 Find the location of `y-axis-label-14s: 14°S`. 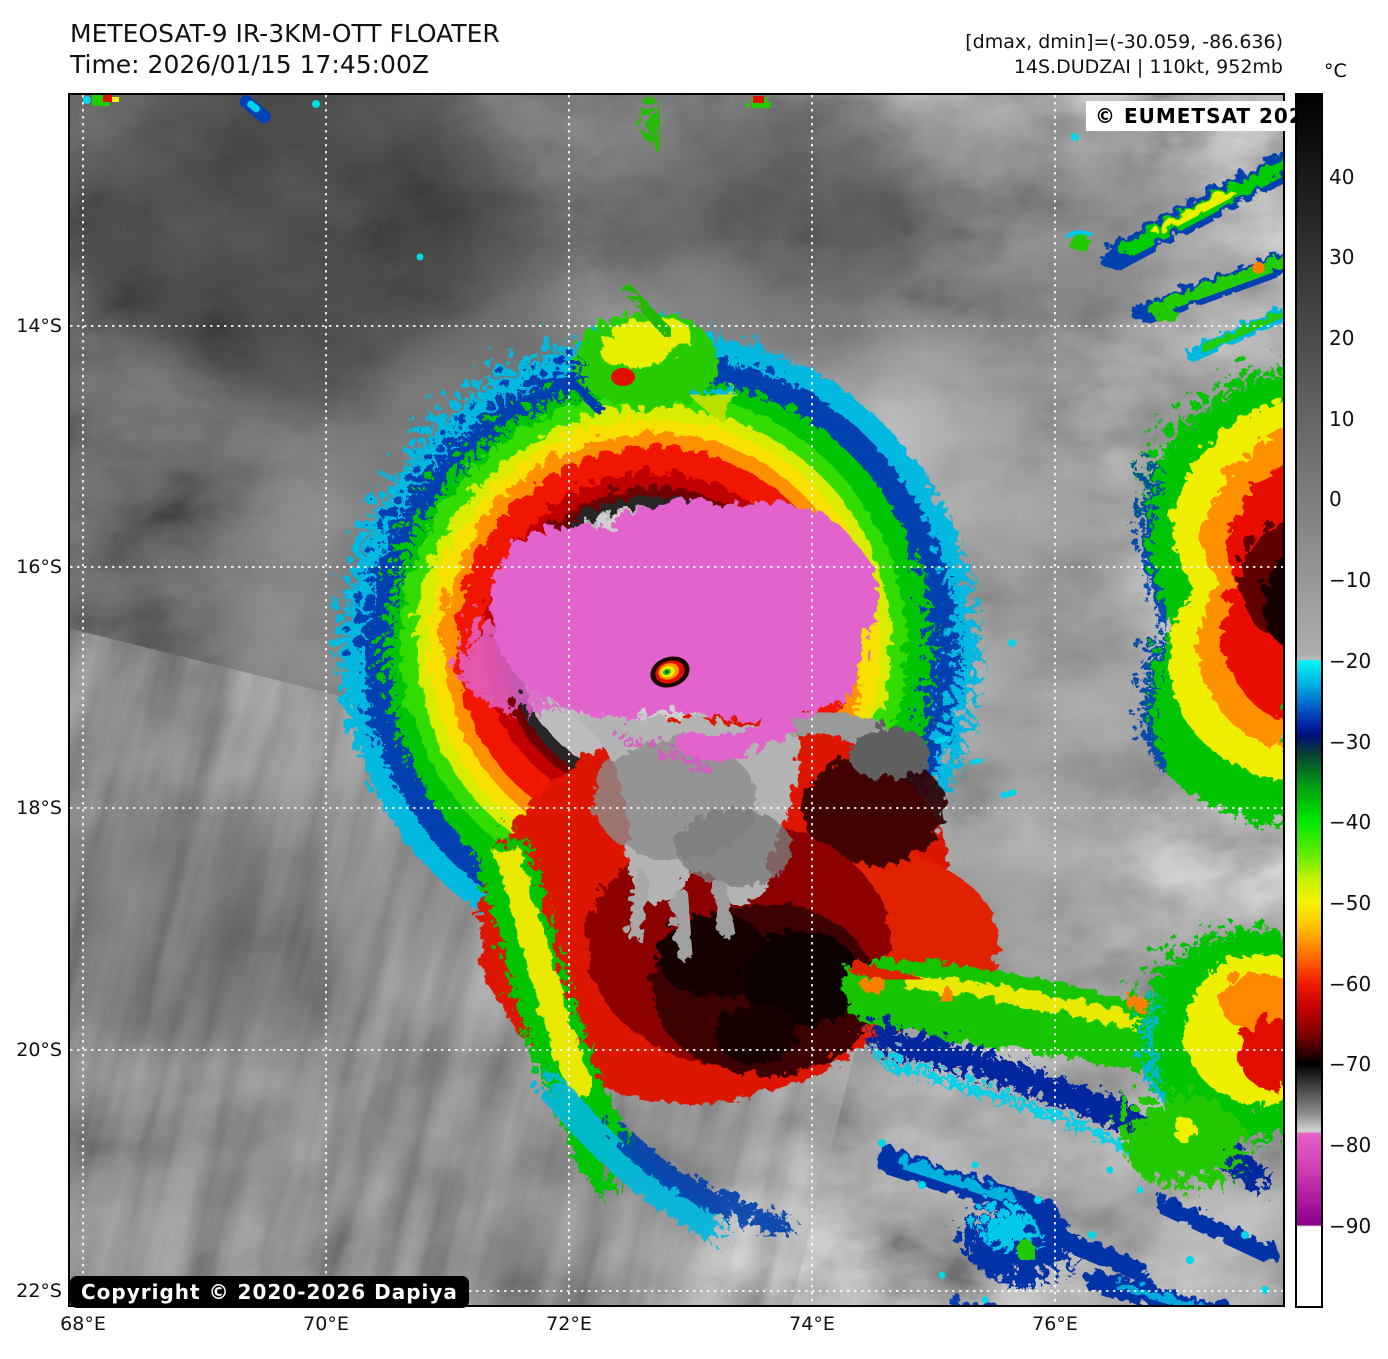

y-axis-label-14s: 14°S is located at coordinates (39, 326).